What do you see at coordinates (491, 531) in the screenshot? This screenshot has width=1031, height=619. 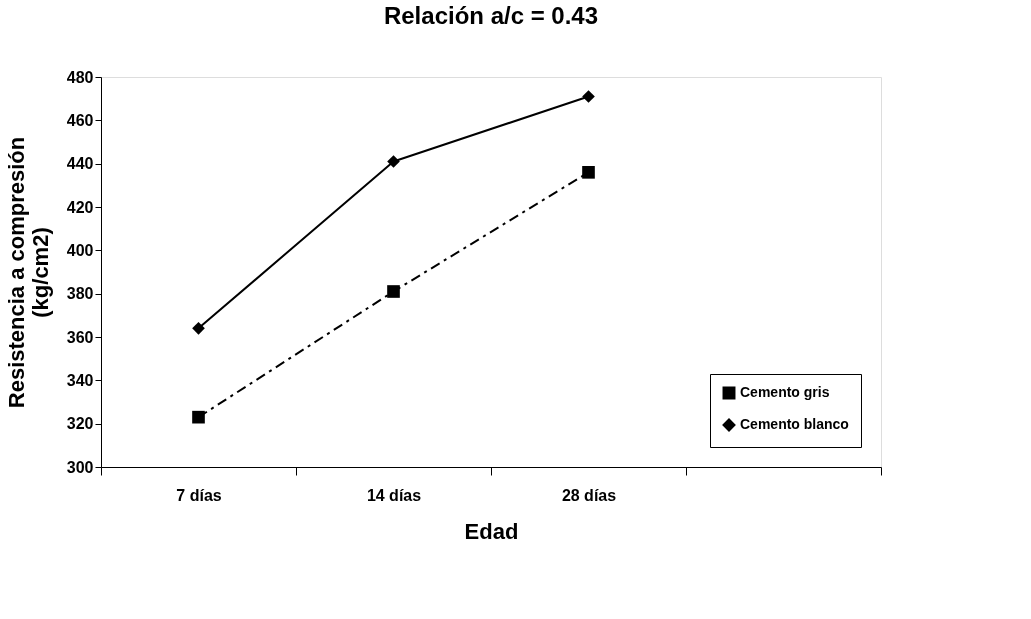 I see `x-axis-title: Edad` at bounding box center [491, 531].